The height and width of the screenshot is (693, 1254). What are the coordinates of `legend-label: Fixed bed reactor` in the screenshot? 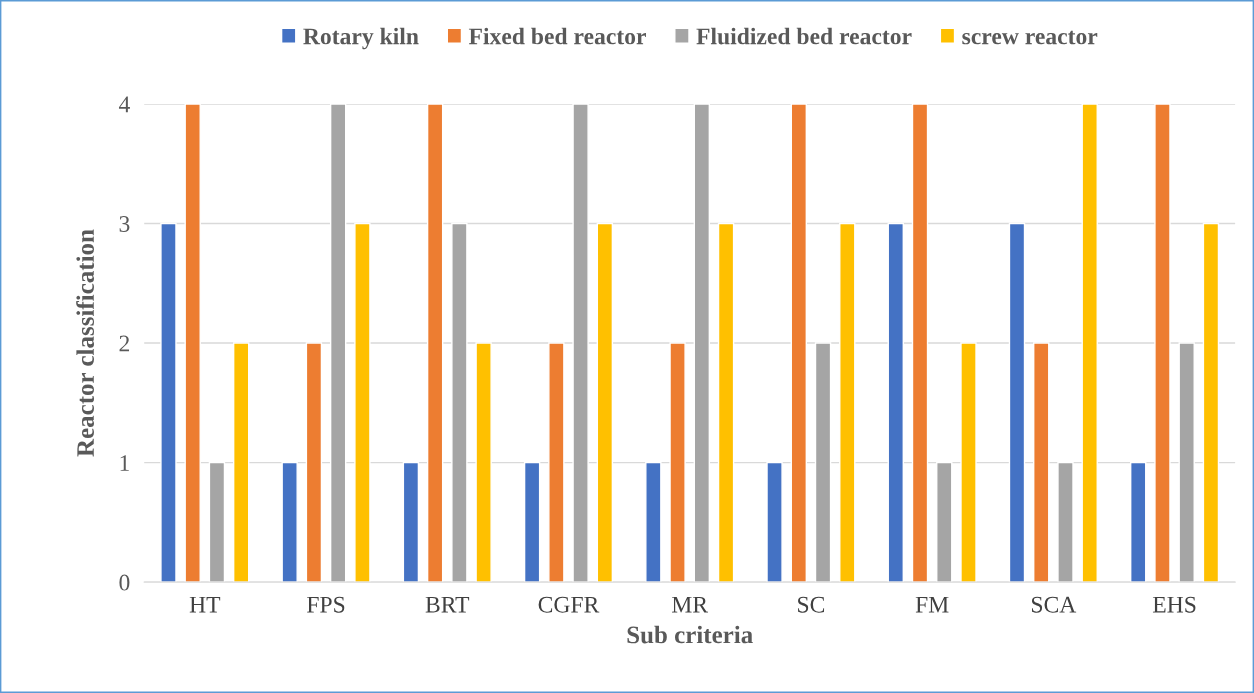 It's located at (557, 36).